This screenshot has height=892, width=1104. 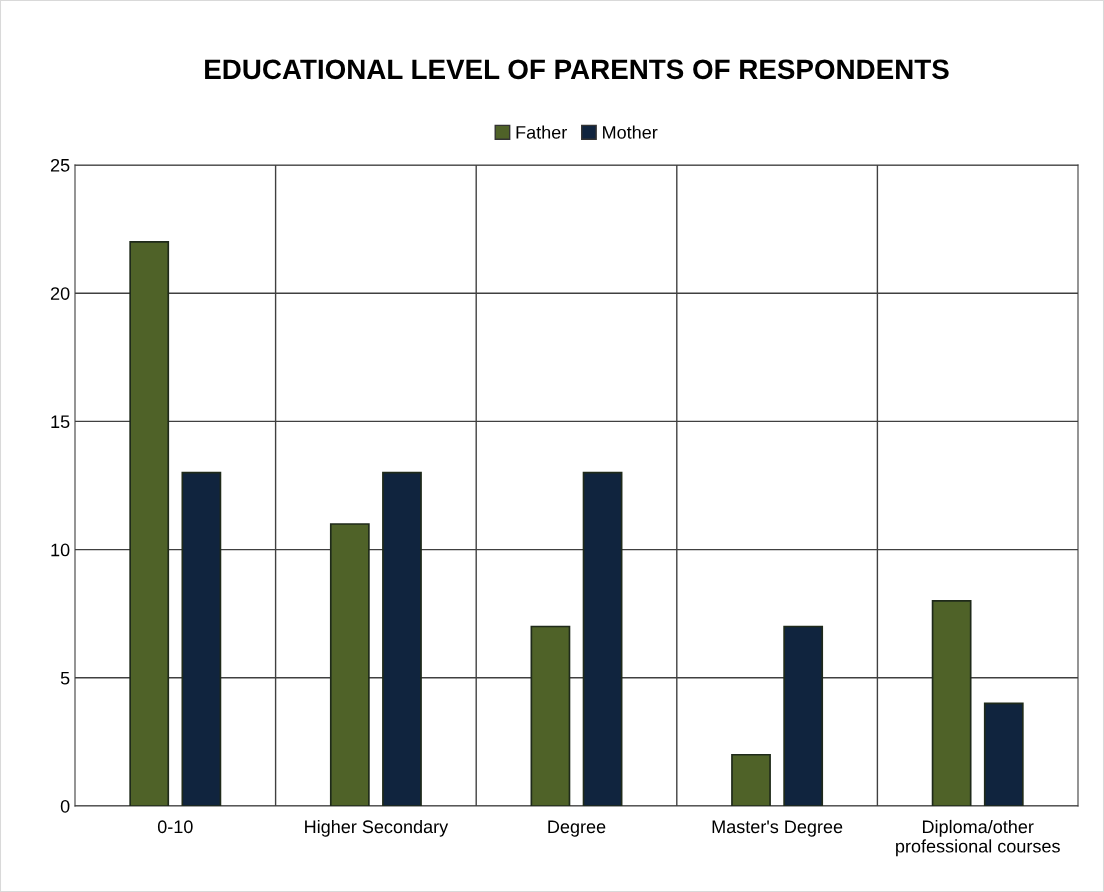 I want to click on x-tick-label: Diploma/other professional courses, so click(x=978, y=838).